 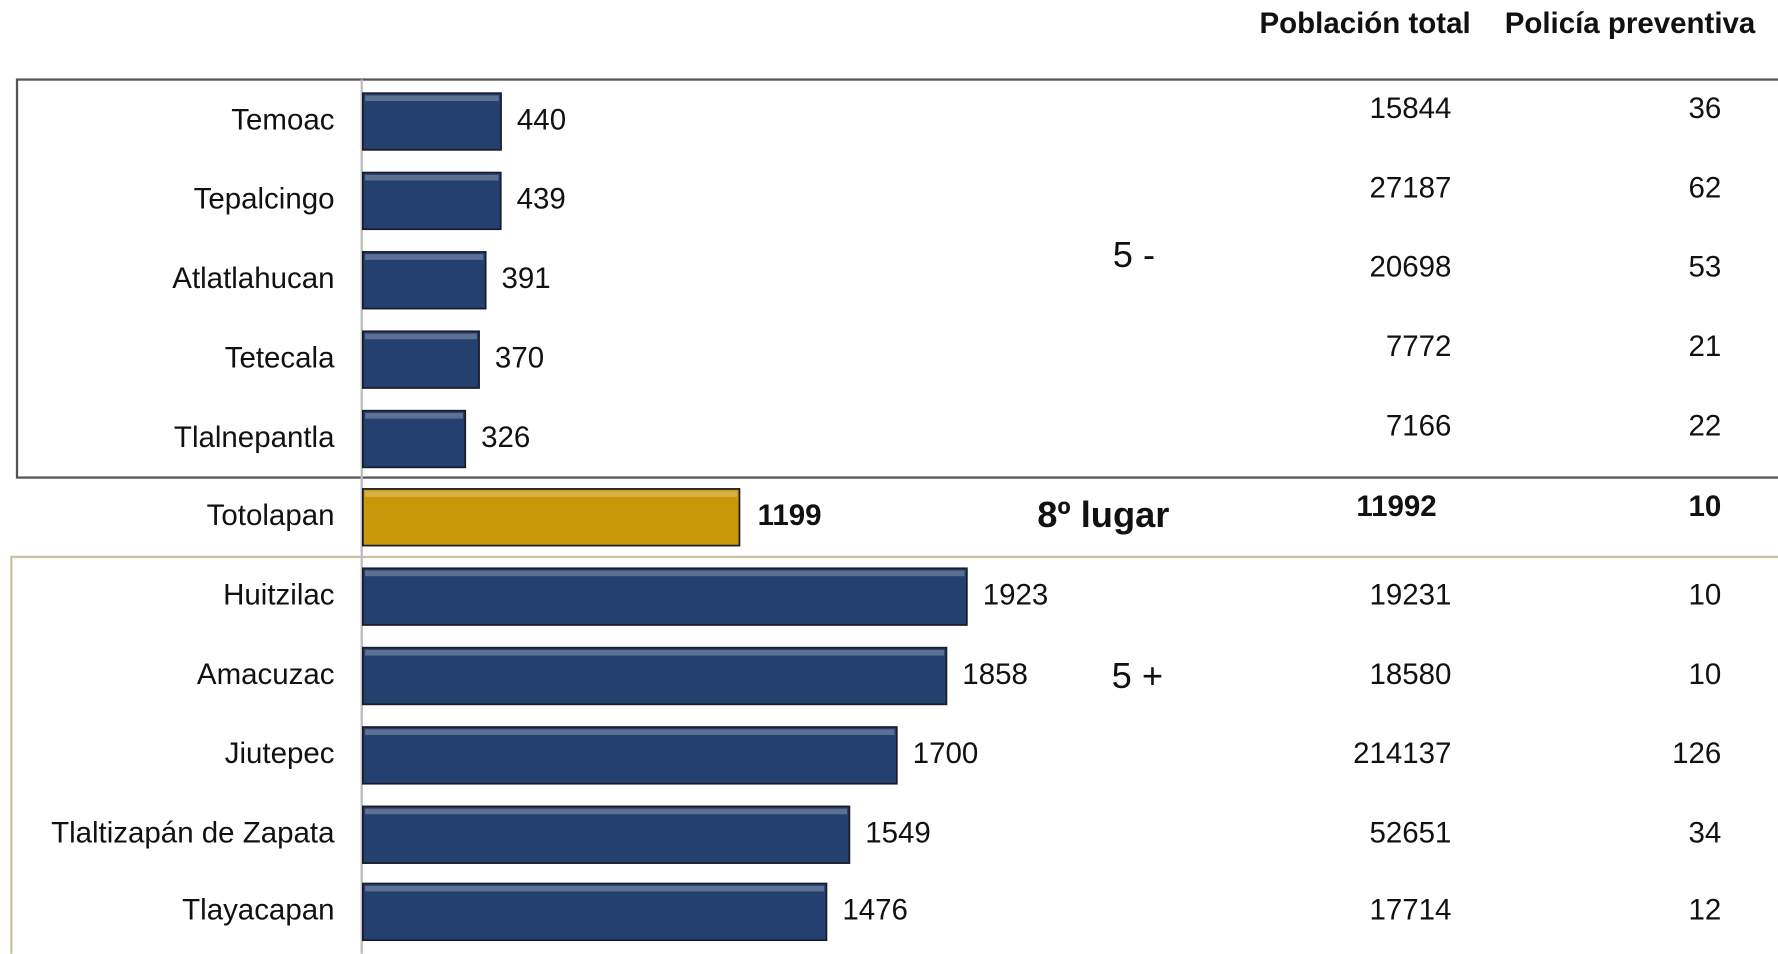 I want to click on value-label: 439, so click(x=541, y=199).